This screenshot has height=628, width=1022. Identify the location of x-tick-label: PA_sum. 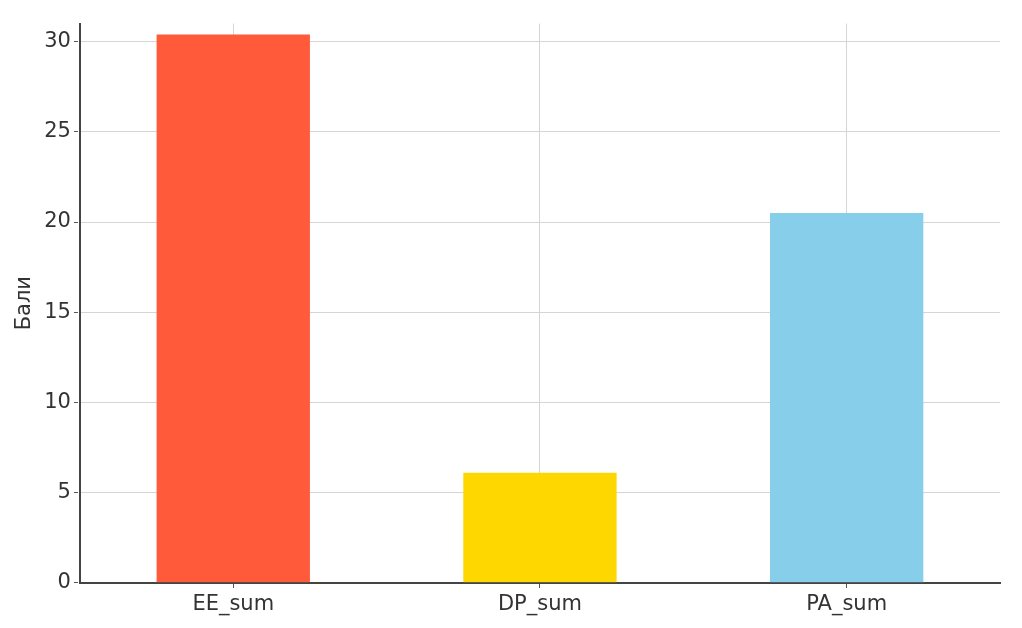
(847, 603).